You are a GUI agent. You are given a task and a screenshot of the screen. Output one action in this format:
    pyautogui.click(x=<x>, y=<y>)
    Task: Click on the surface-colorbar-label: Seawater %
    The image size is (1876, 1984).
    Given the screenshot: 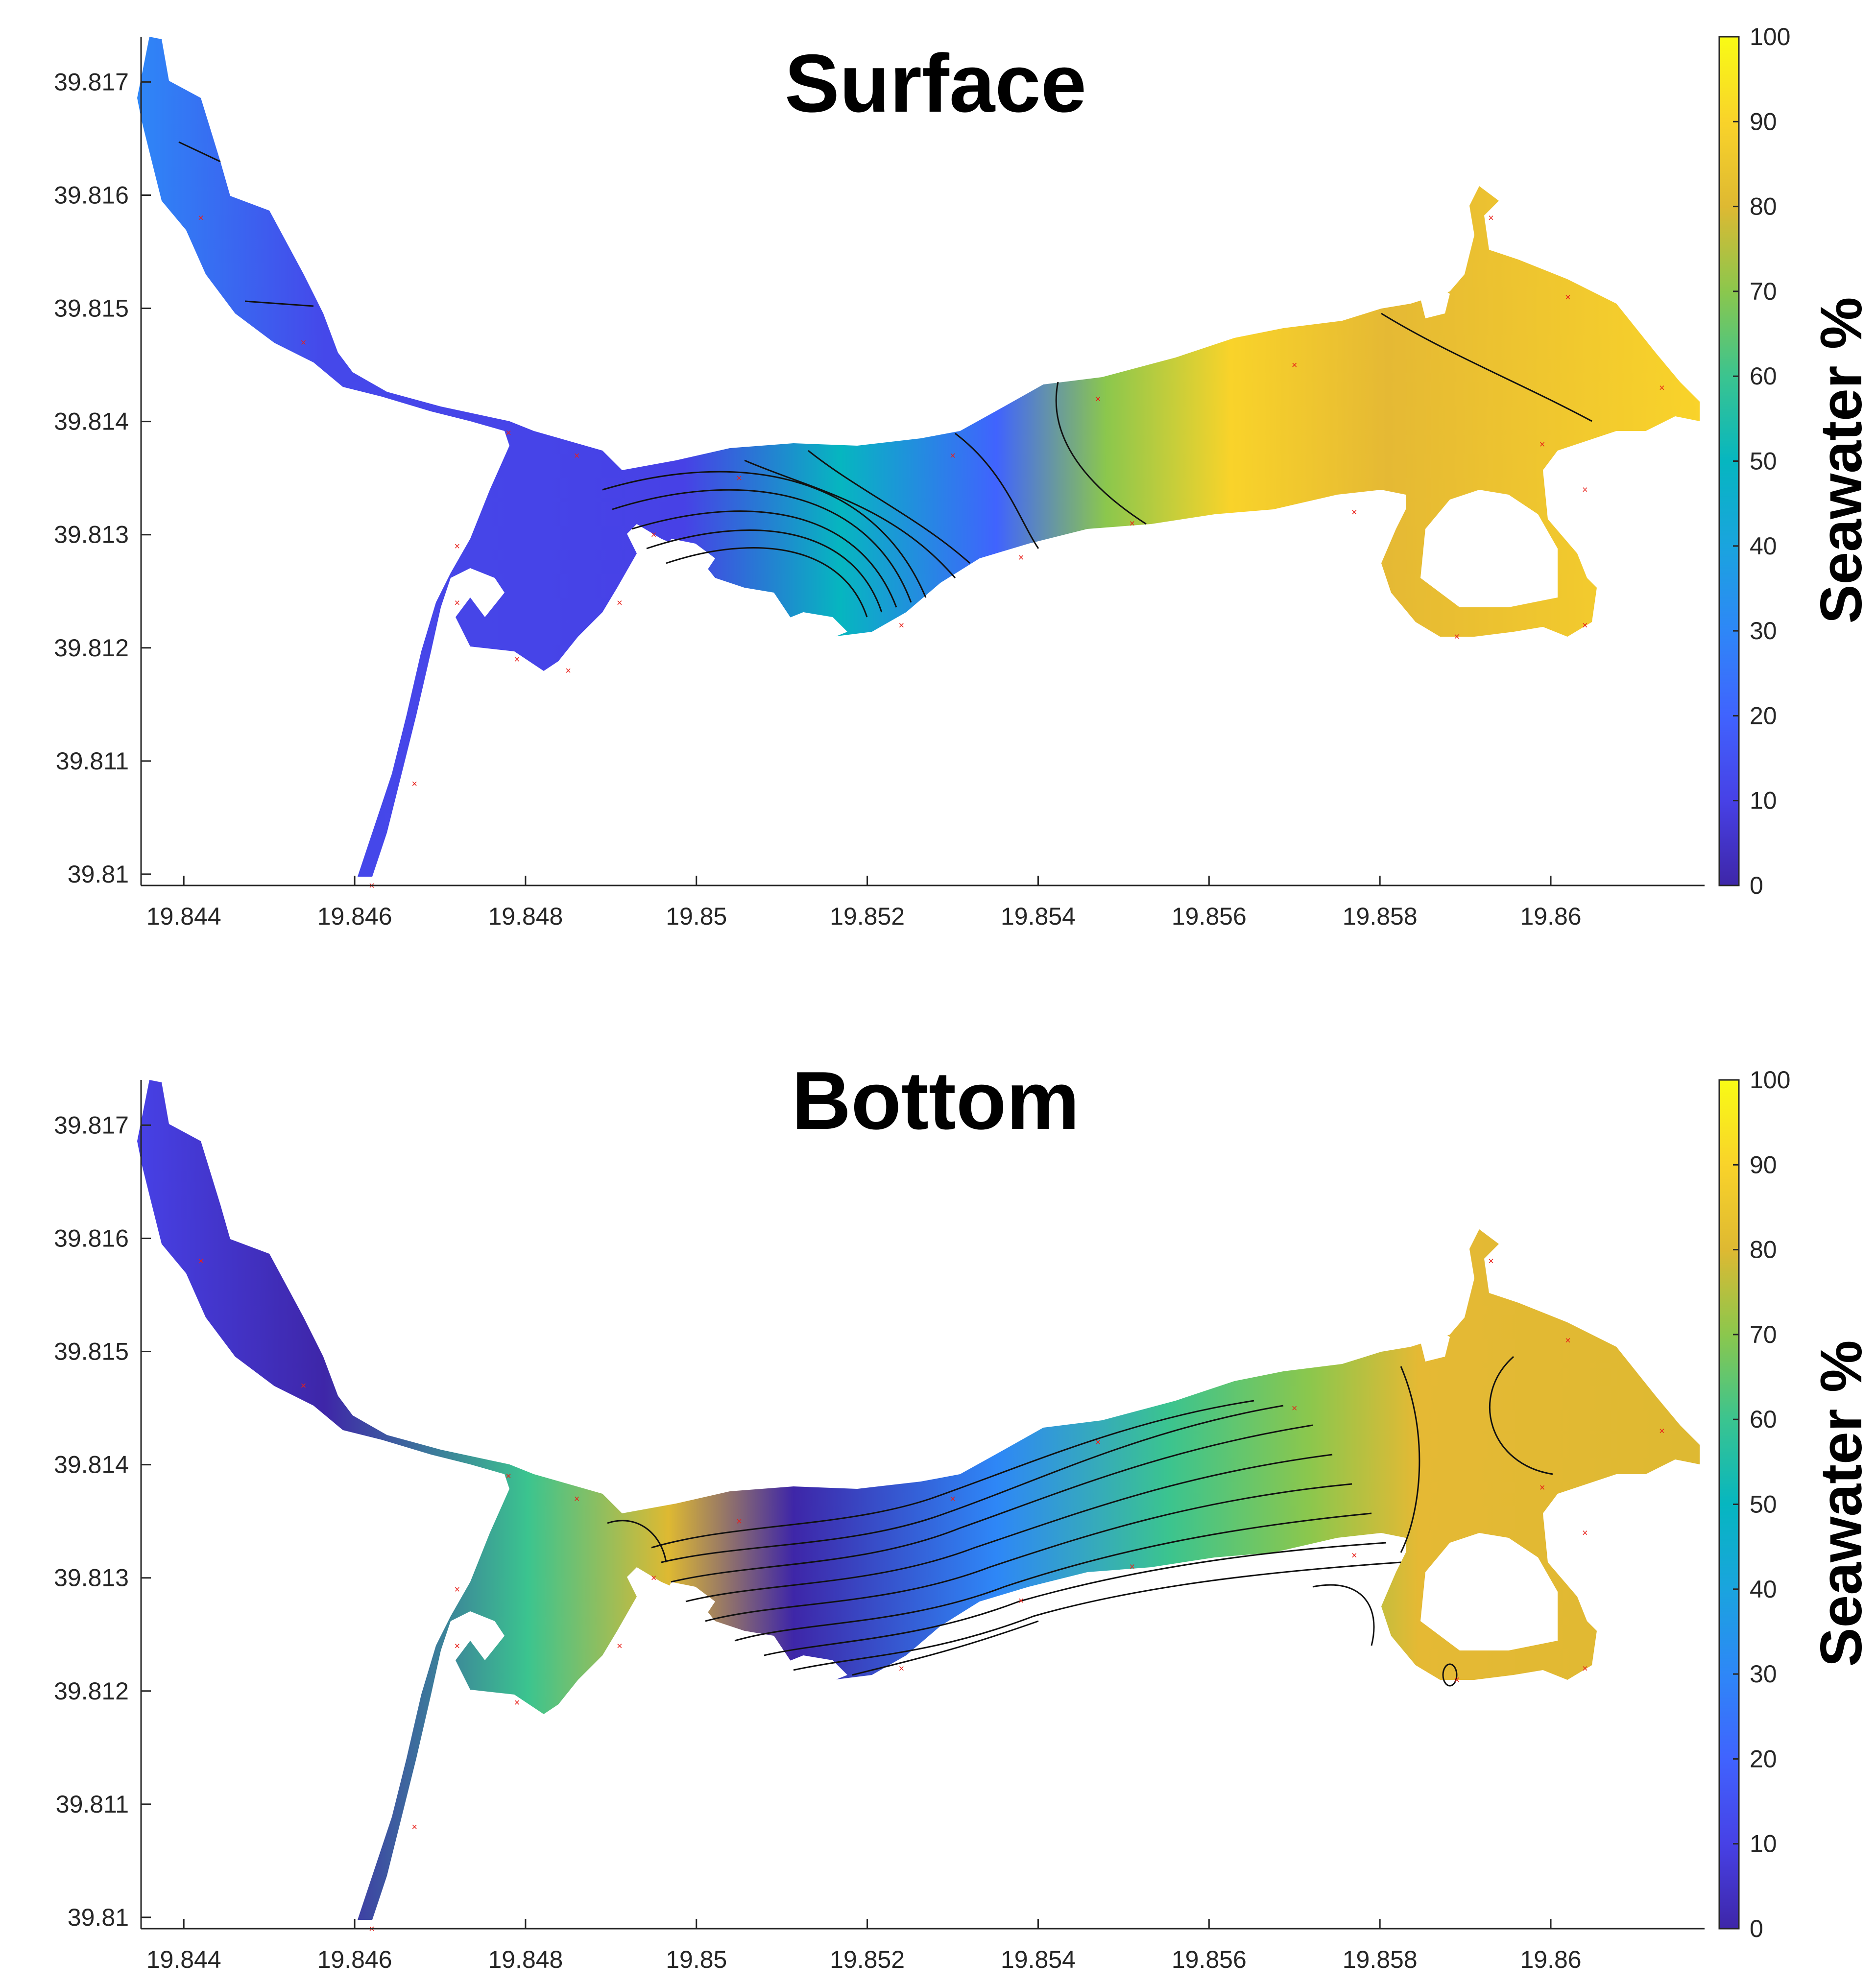 What is the action you would take?
    pyautogui.click(x=1841, y=460)
    